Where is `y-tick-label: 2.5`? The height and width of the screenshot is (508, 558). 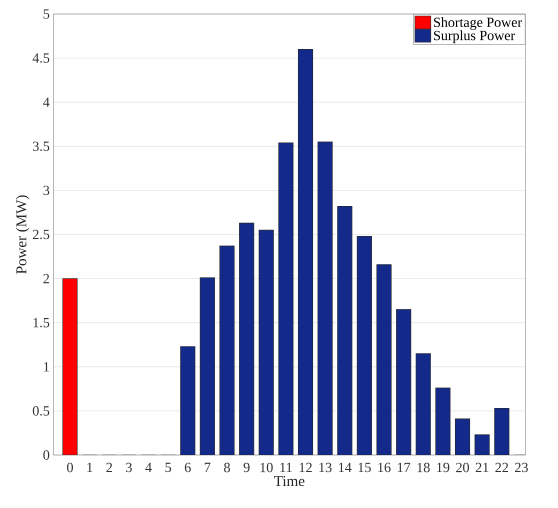 y-tick-label: 2.5 is located at coordinates (41, 235).